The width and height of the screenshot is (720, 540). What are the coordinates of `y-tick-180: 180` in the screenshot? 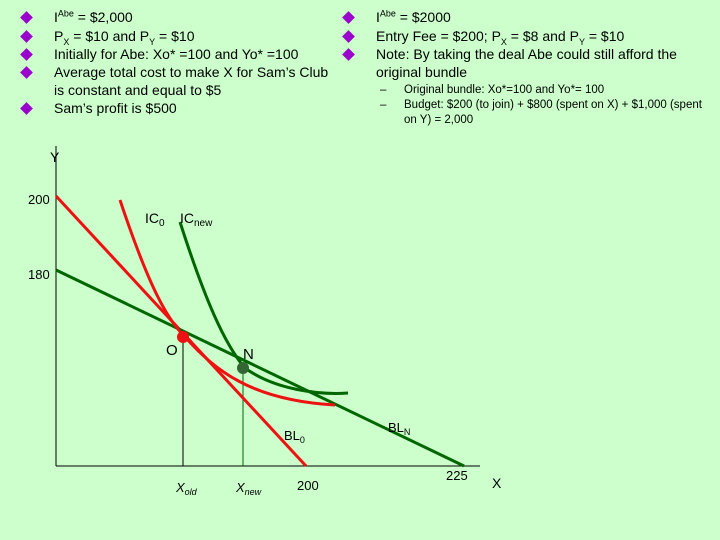 It's located at (39, 274).